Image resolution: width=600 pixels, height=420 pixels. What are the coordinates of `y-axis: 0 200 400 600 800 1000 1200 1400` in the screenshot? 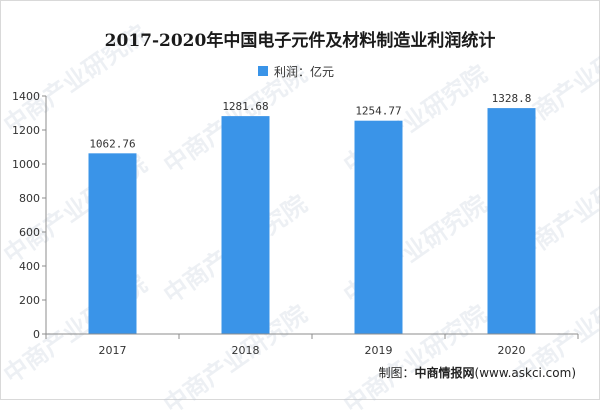 It's located at (29, 215).